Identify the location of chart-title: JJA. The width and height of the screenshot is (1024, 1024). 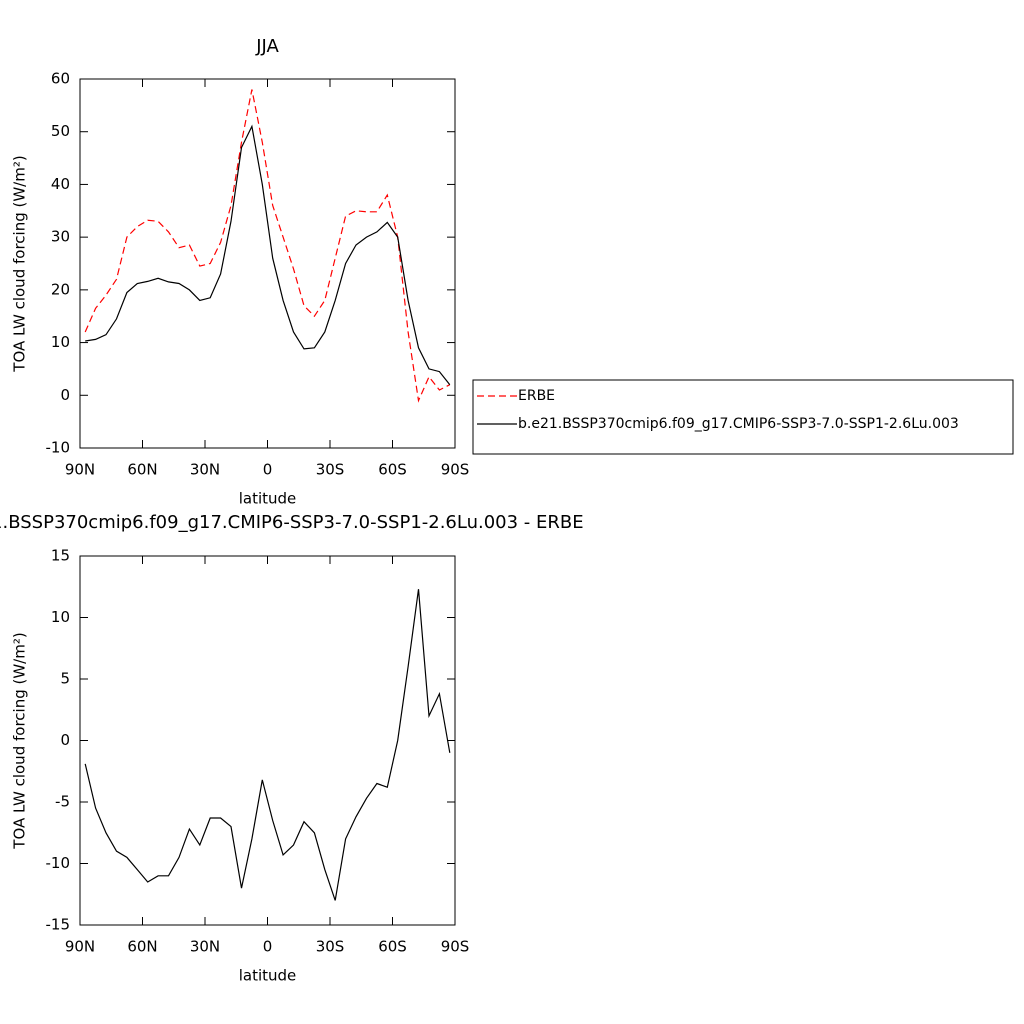
(267, 46).